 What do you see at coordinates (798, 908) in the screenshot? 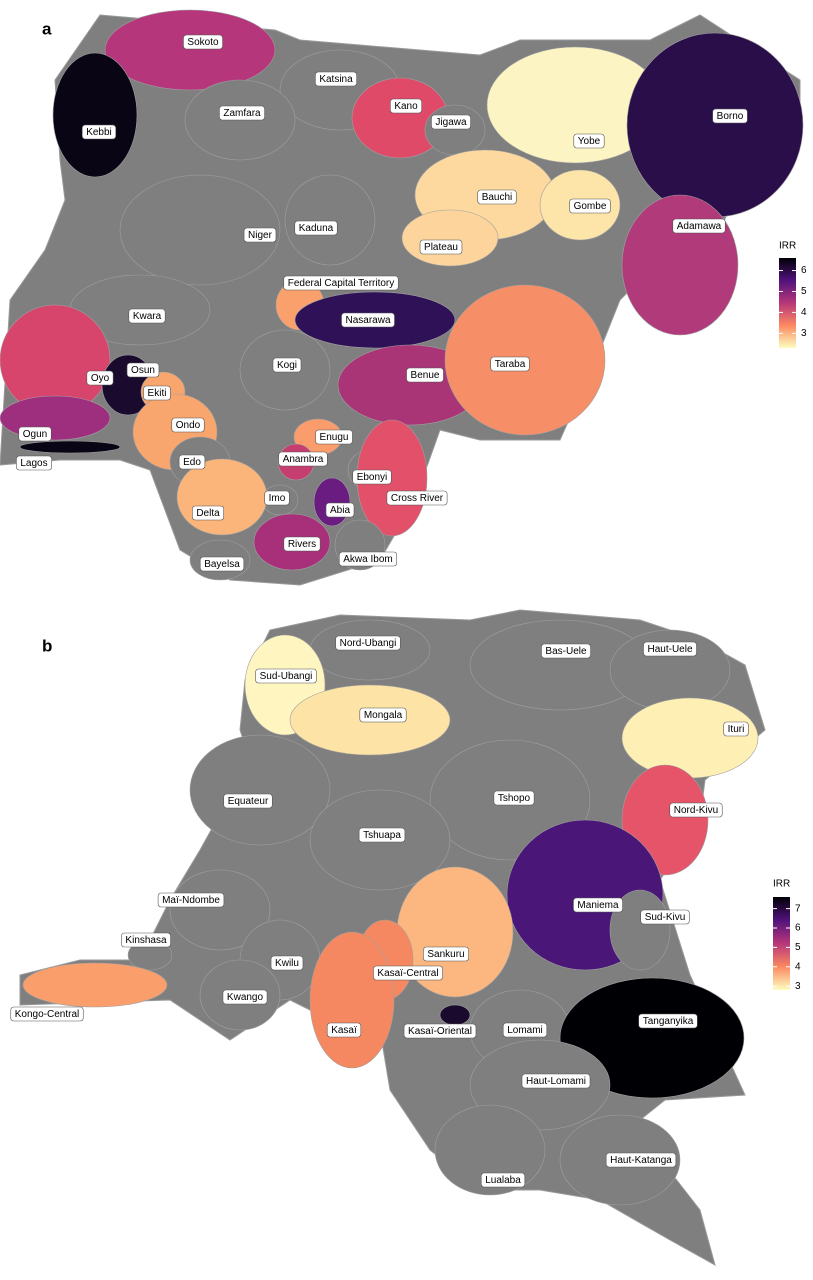
I see `legend-tick-label: 7` at bounding box center [798, 908].